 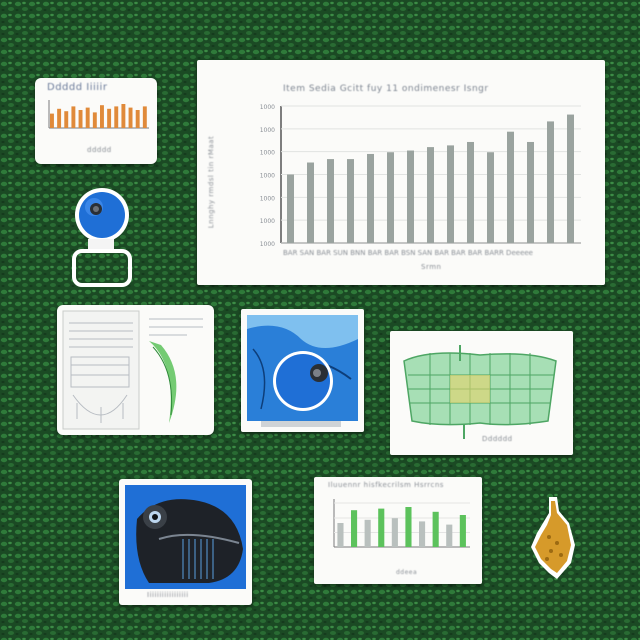 I want to click on mesh-diagram-card: Dddddd, so click(x=481, y=393).